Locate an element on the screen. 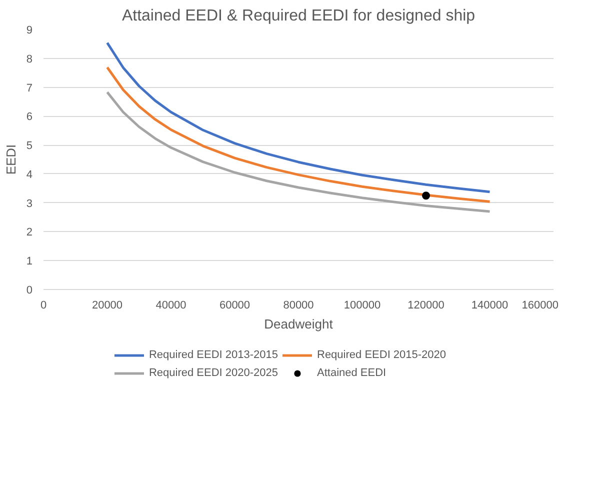 The height and width of the screenshot is (495, 603). y-tick-label: 6 is located at coordinates (29, 117).